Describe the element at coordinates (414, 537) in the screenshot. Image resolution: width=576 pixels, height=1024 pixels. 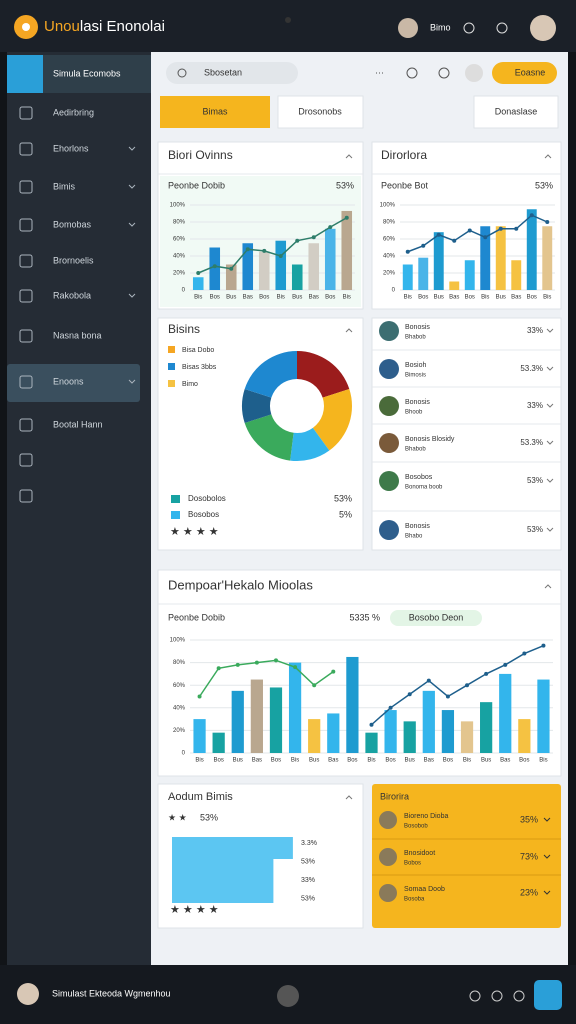
I see `person-sub: Bhabo` at that location.